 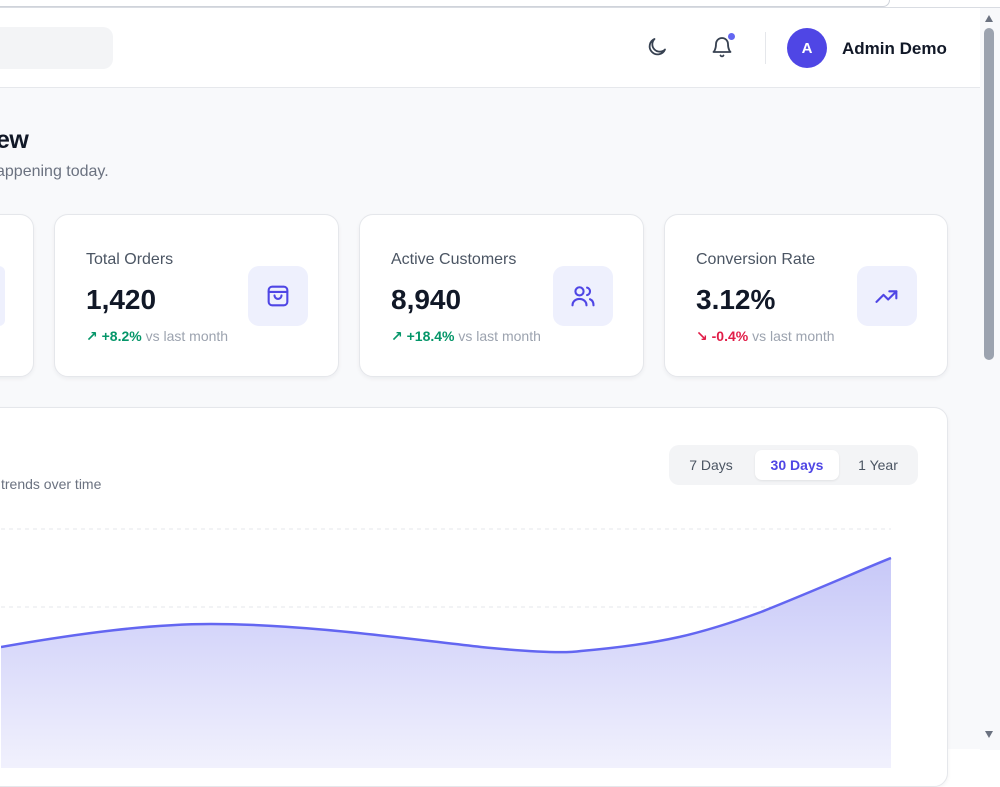 I want to click on range-selector: 7 Days 30 Days 1 Year, so click(x=793, y=465).